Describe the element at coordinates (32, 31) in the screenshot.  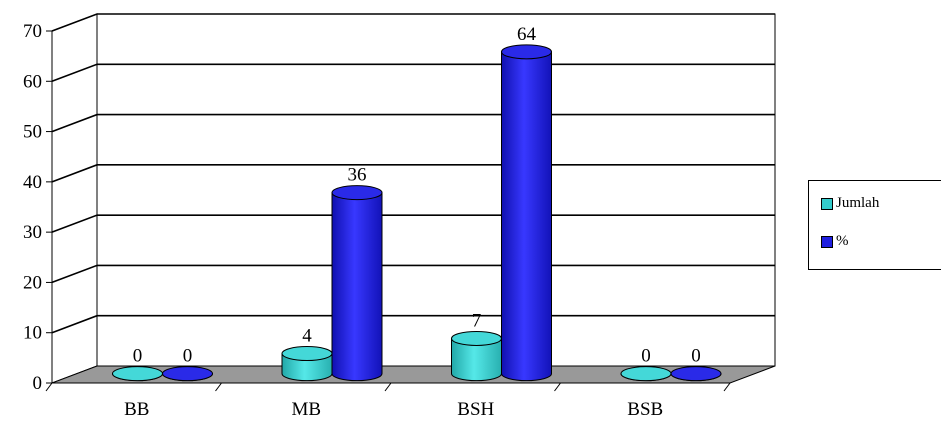
I see `y-tick-label: 70` at that location.